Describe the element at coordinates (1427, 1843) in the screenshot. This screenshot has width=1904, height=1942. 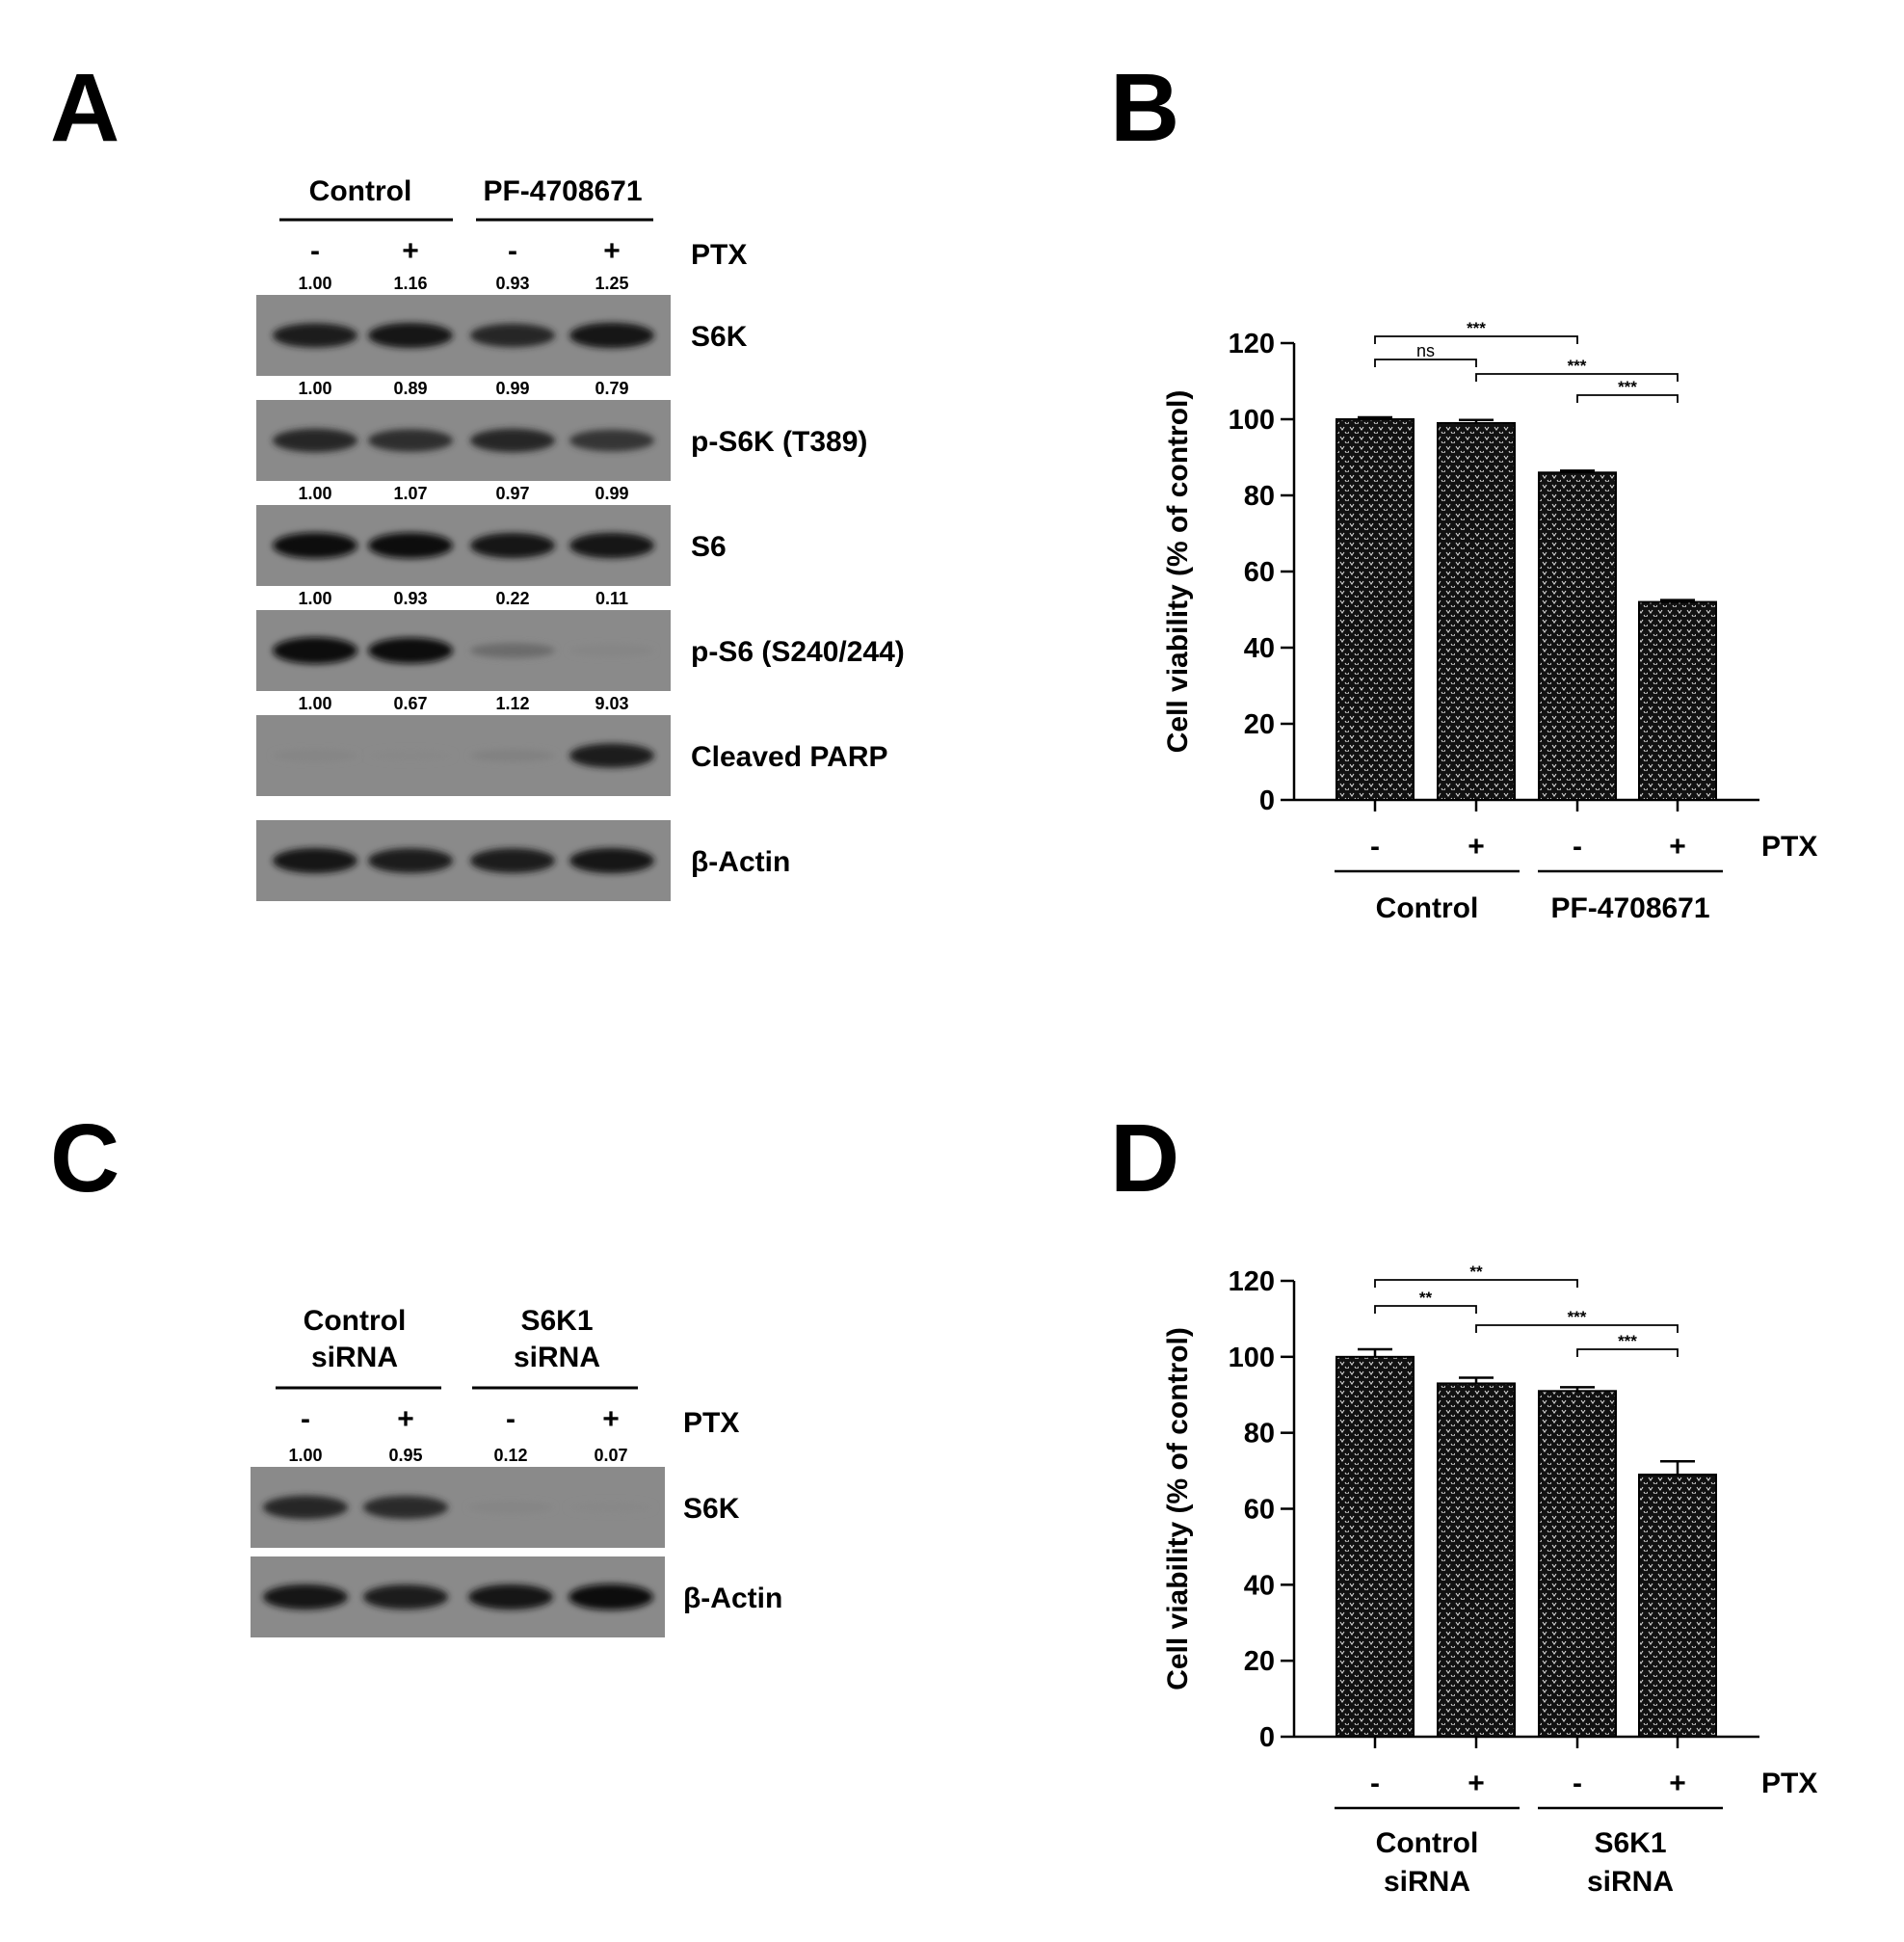
I see `group-label: Control` at that location.